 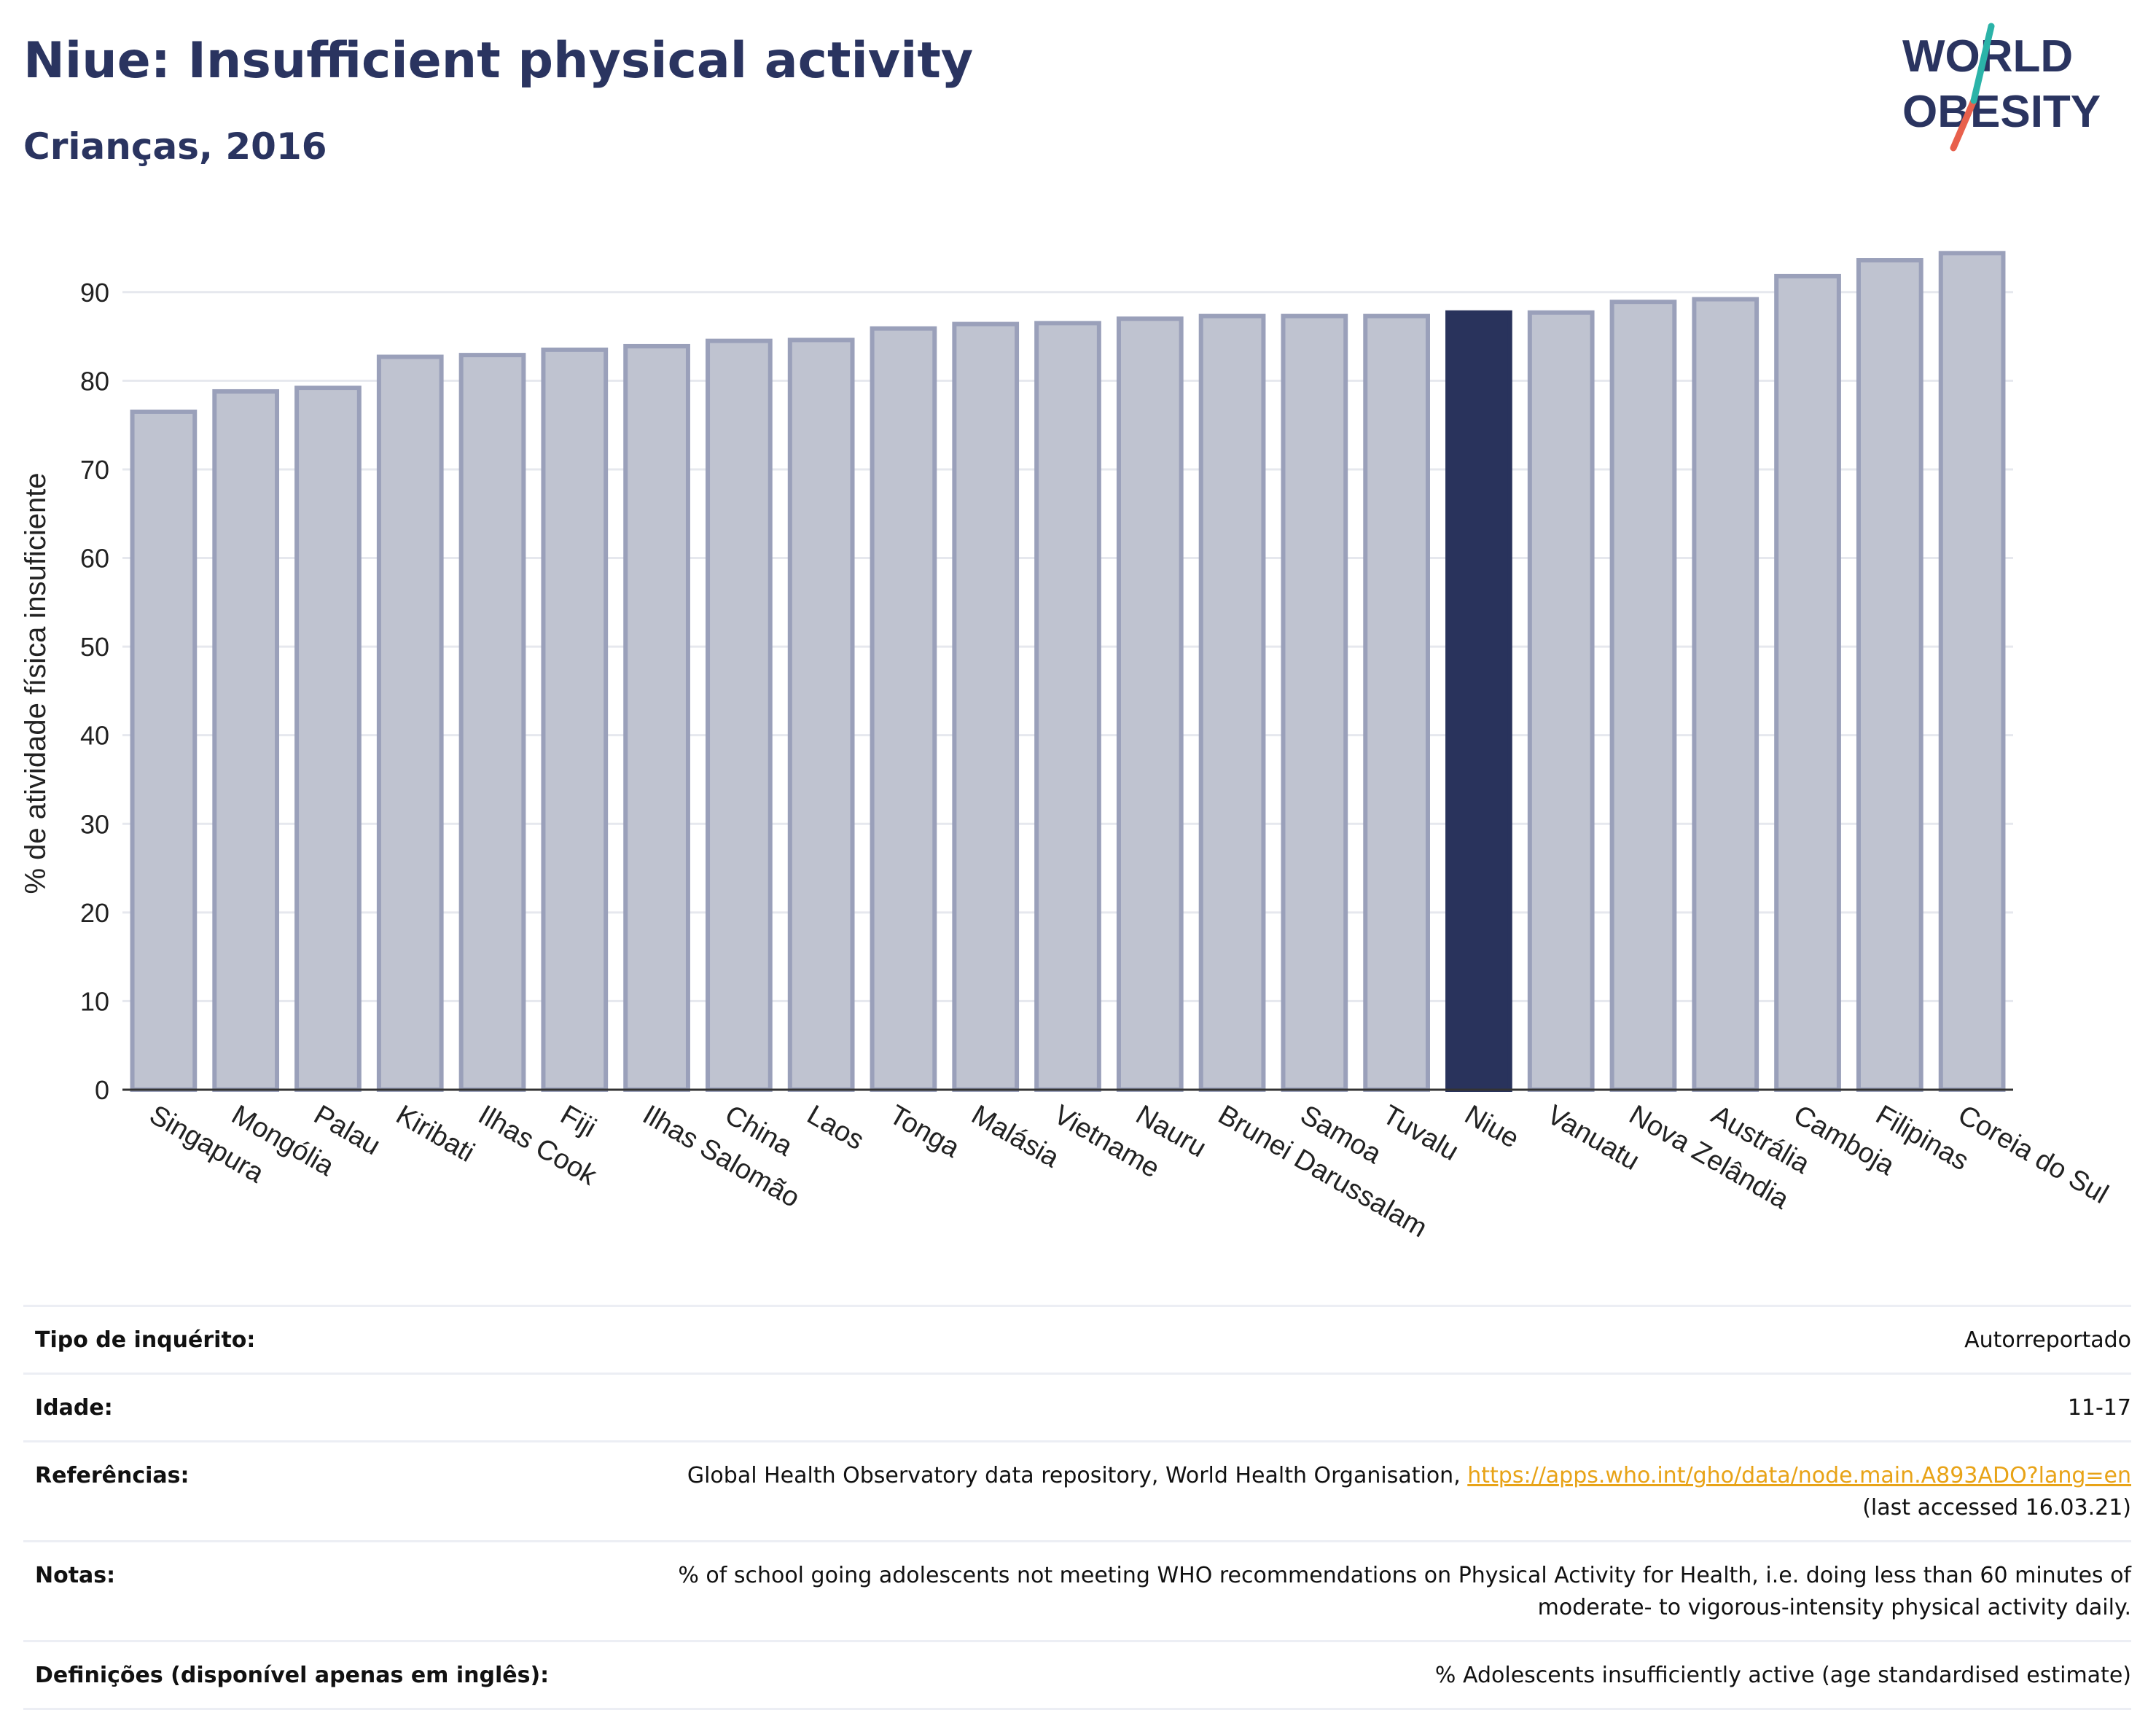 I want to click on y-tick-label: 0, so click(x=102, y=1090).